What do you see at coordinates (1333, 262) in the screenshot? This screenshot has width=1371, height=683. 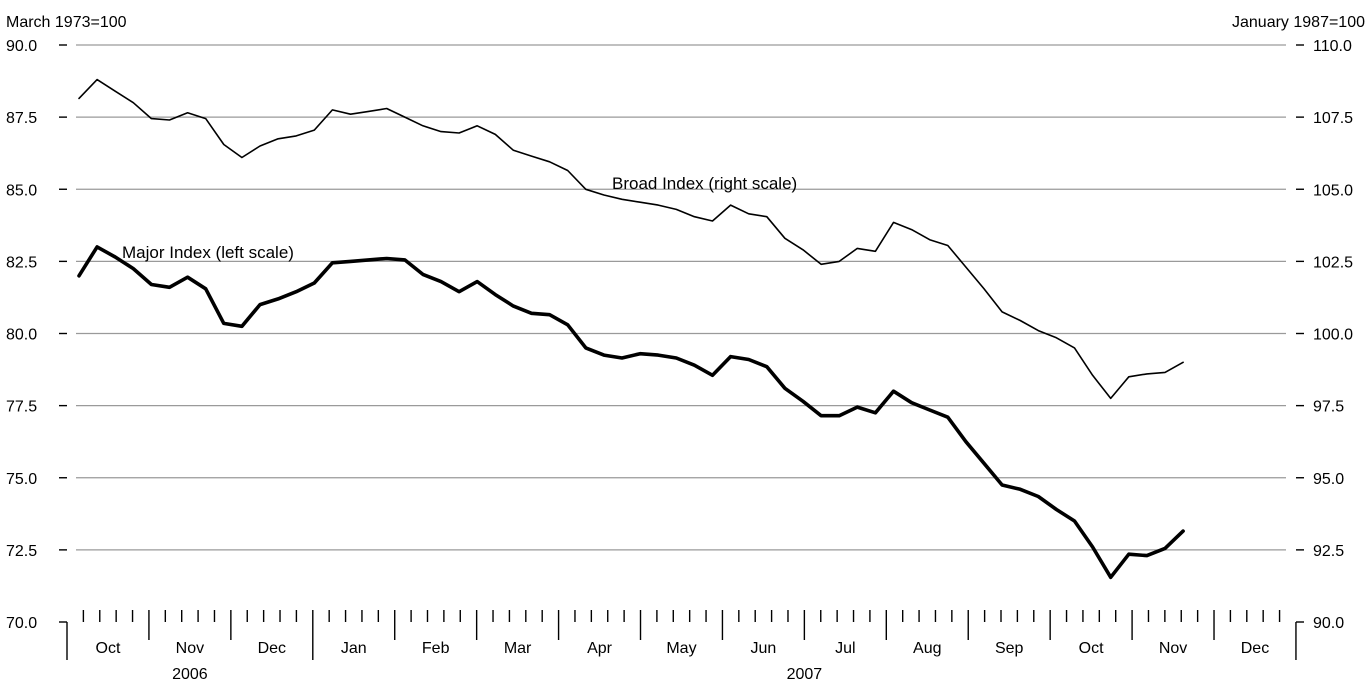 I see `right-tick-label: 102.5` at bounding box center [1333, 262].